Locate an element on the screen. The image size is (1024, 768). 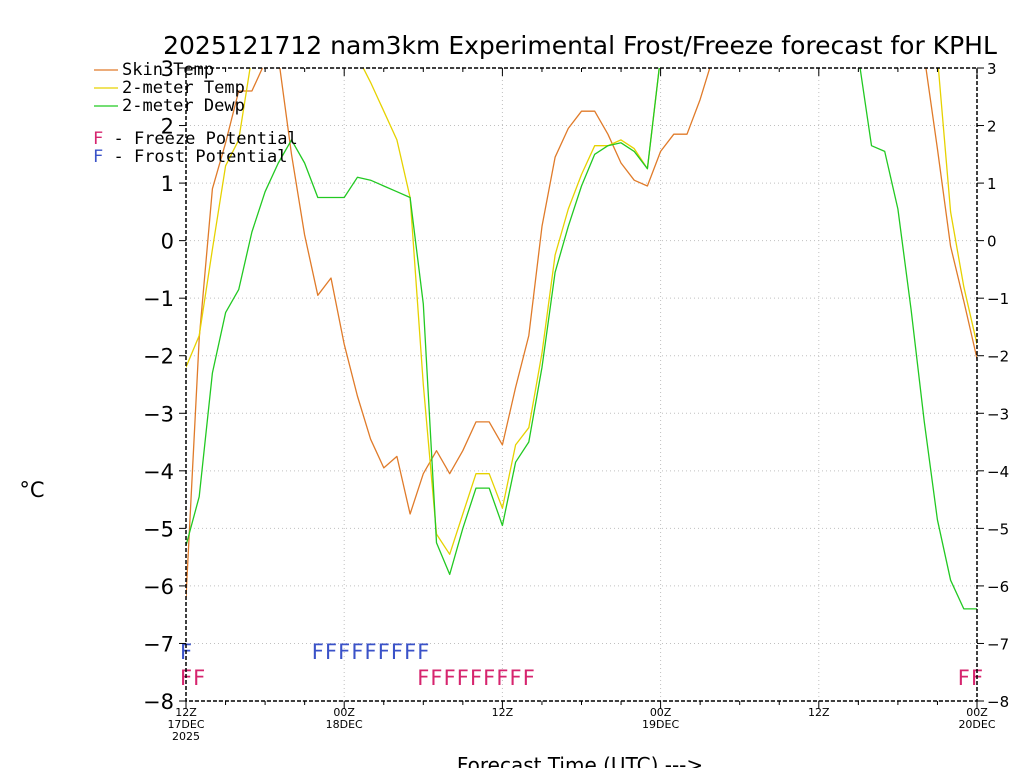
y-tick-label: 3 is located at coordinates (167, 69).